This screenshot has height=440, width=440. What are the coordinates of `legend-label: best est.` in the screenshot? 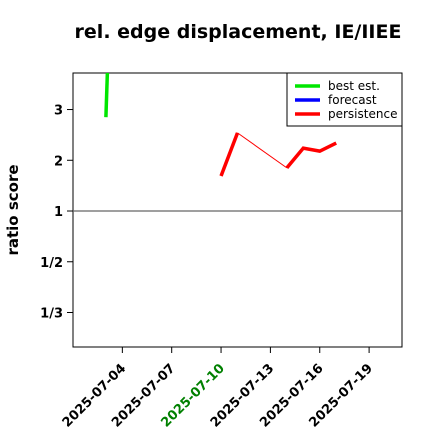 It's located at (354, 86).